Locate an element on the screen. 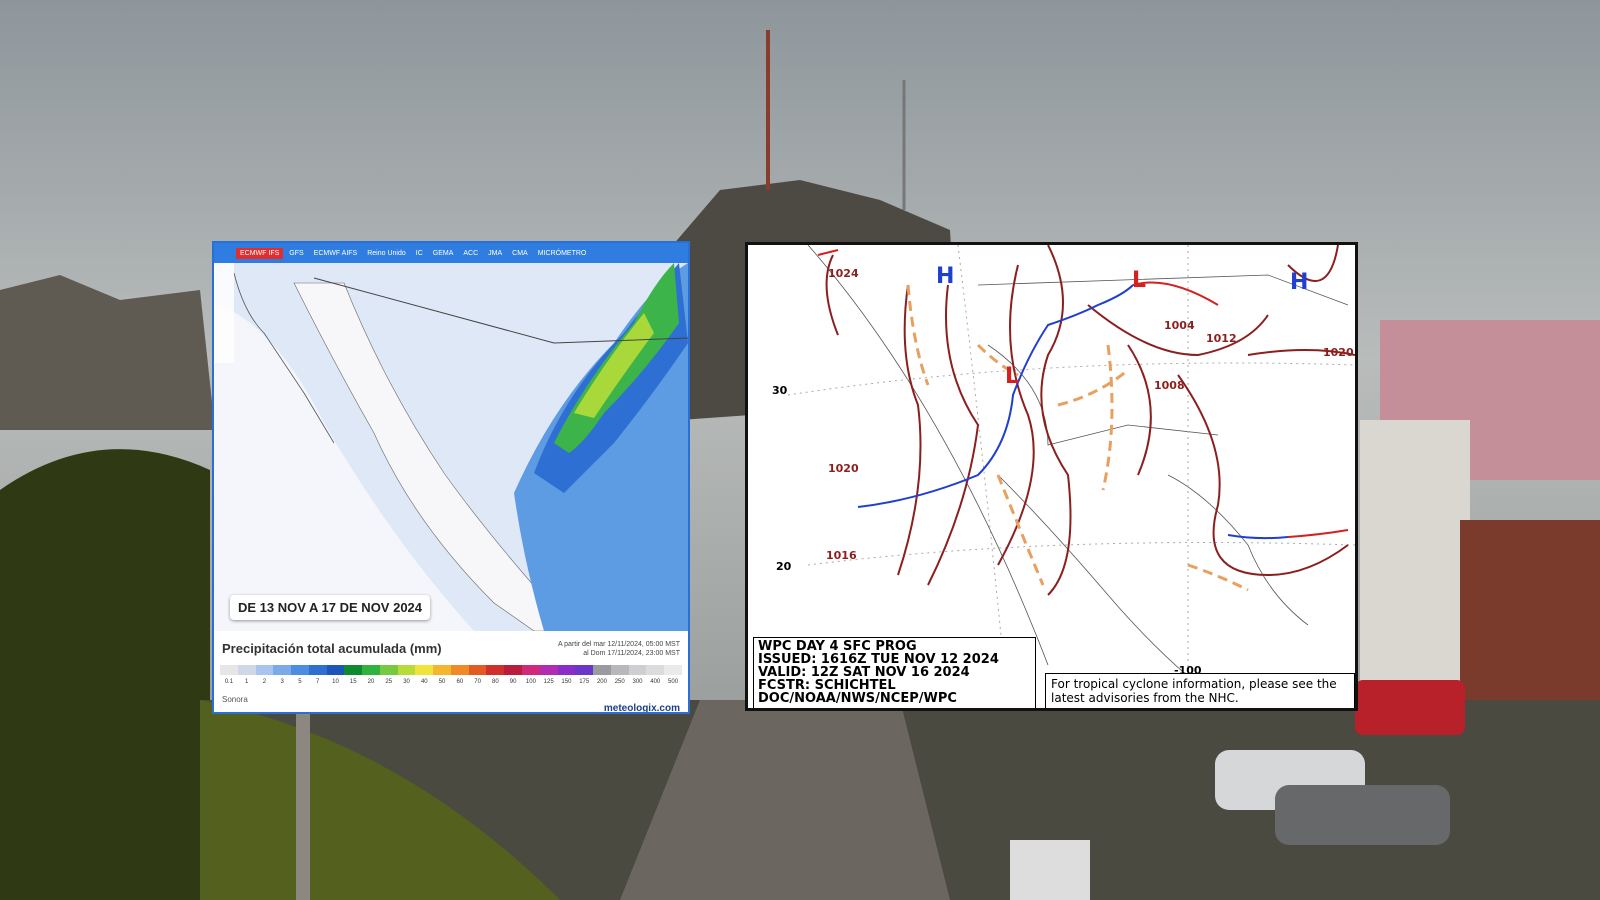 This screenshot has height=900, width=1600. scale-value: 50 is located at coordinates (442, 682).